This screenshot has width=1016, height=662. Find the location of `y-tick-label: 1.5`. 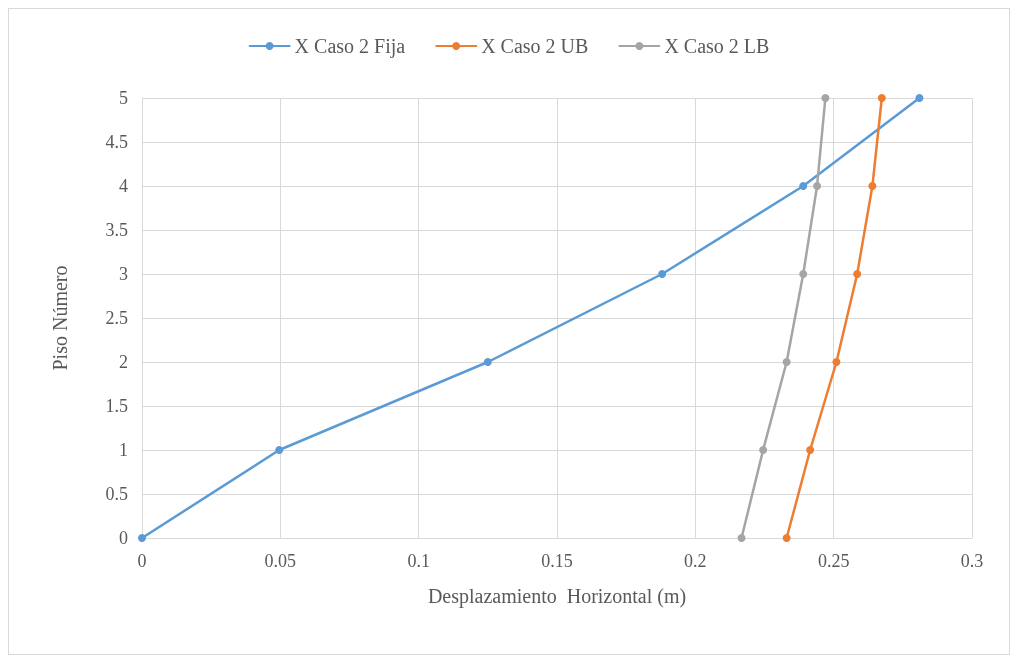

y-tick-label: 1.5 is located at coordinates (116, 406).